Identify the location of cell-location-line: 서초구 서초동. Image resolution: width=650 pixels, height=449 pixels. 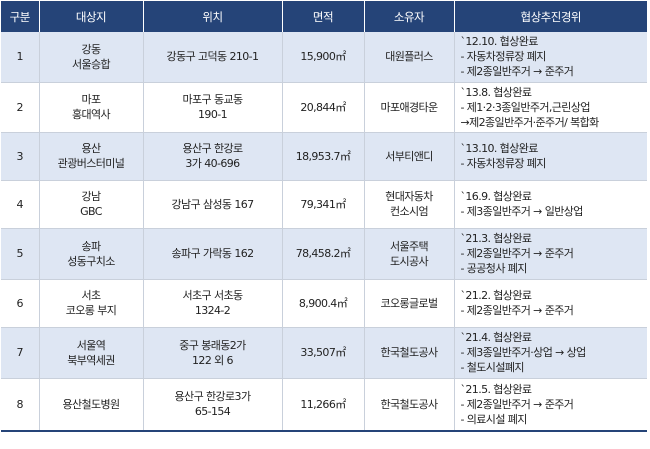
(212, 295).